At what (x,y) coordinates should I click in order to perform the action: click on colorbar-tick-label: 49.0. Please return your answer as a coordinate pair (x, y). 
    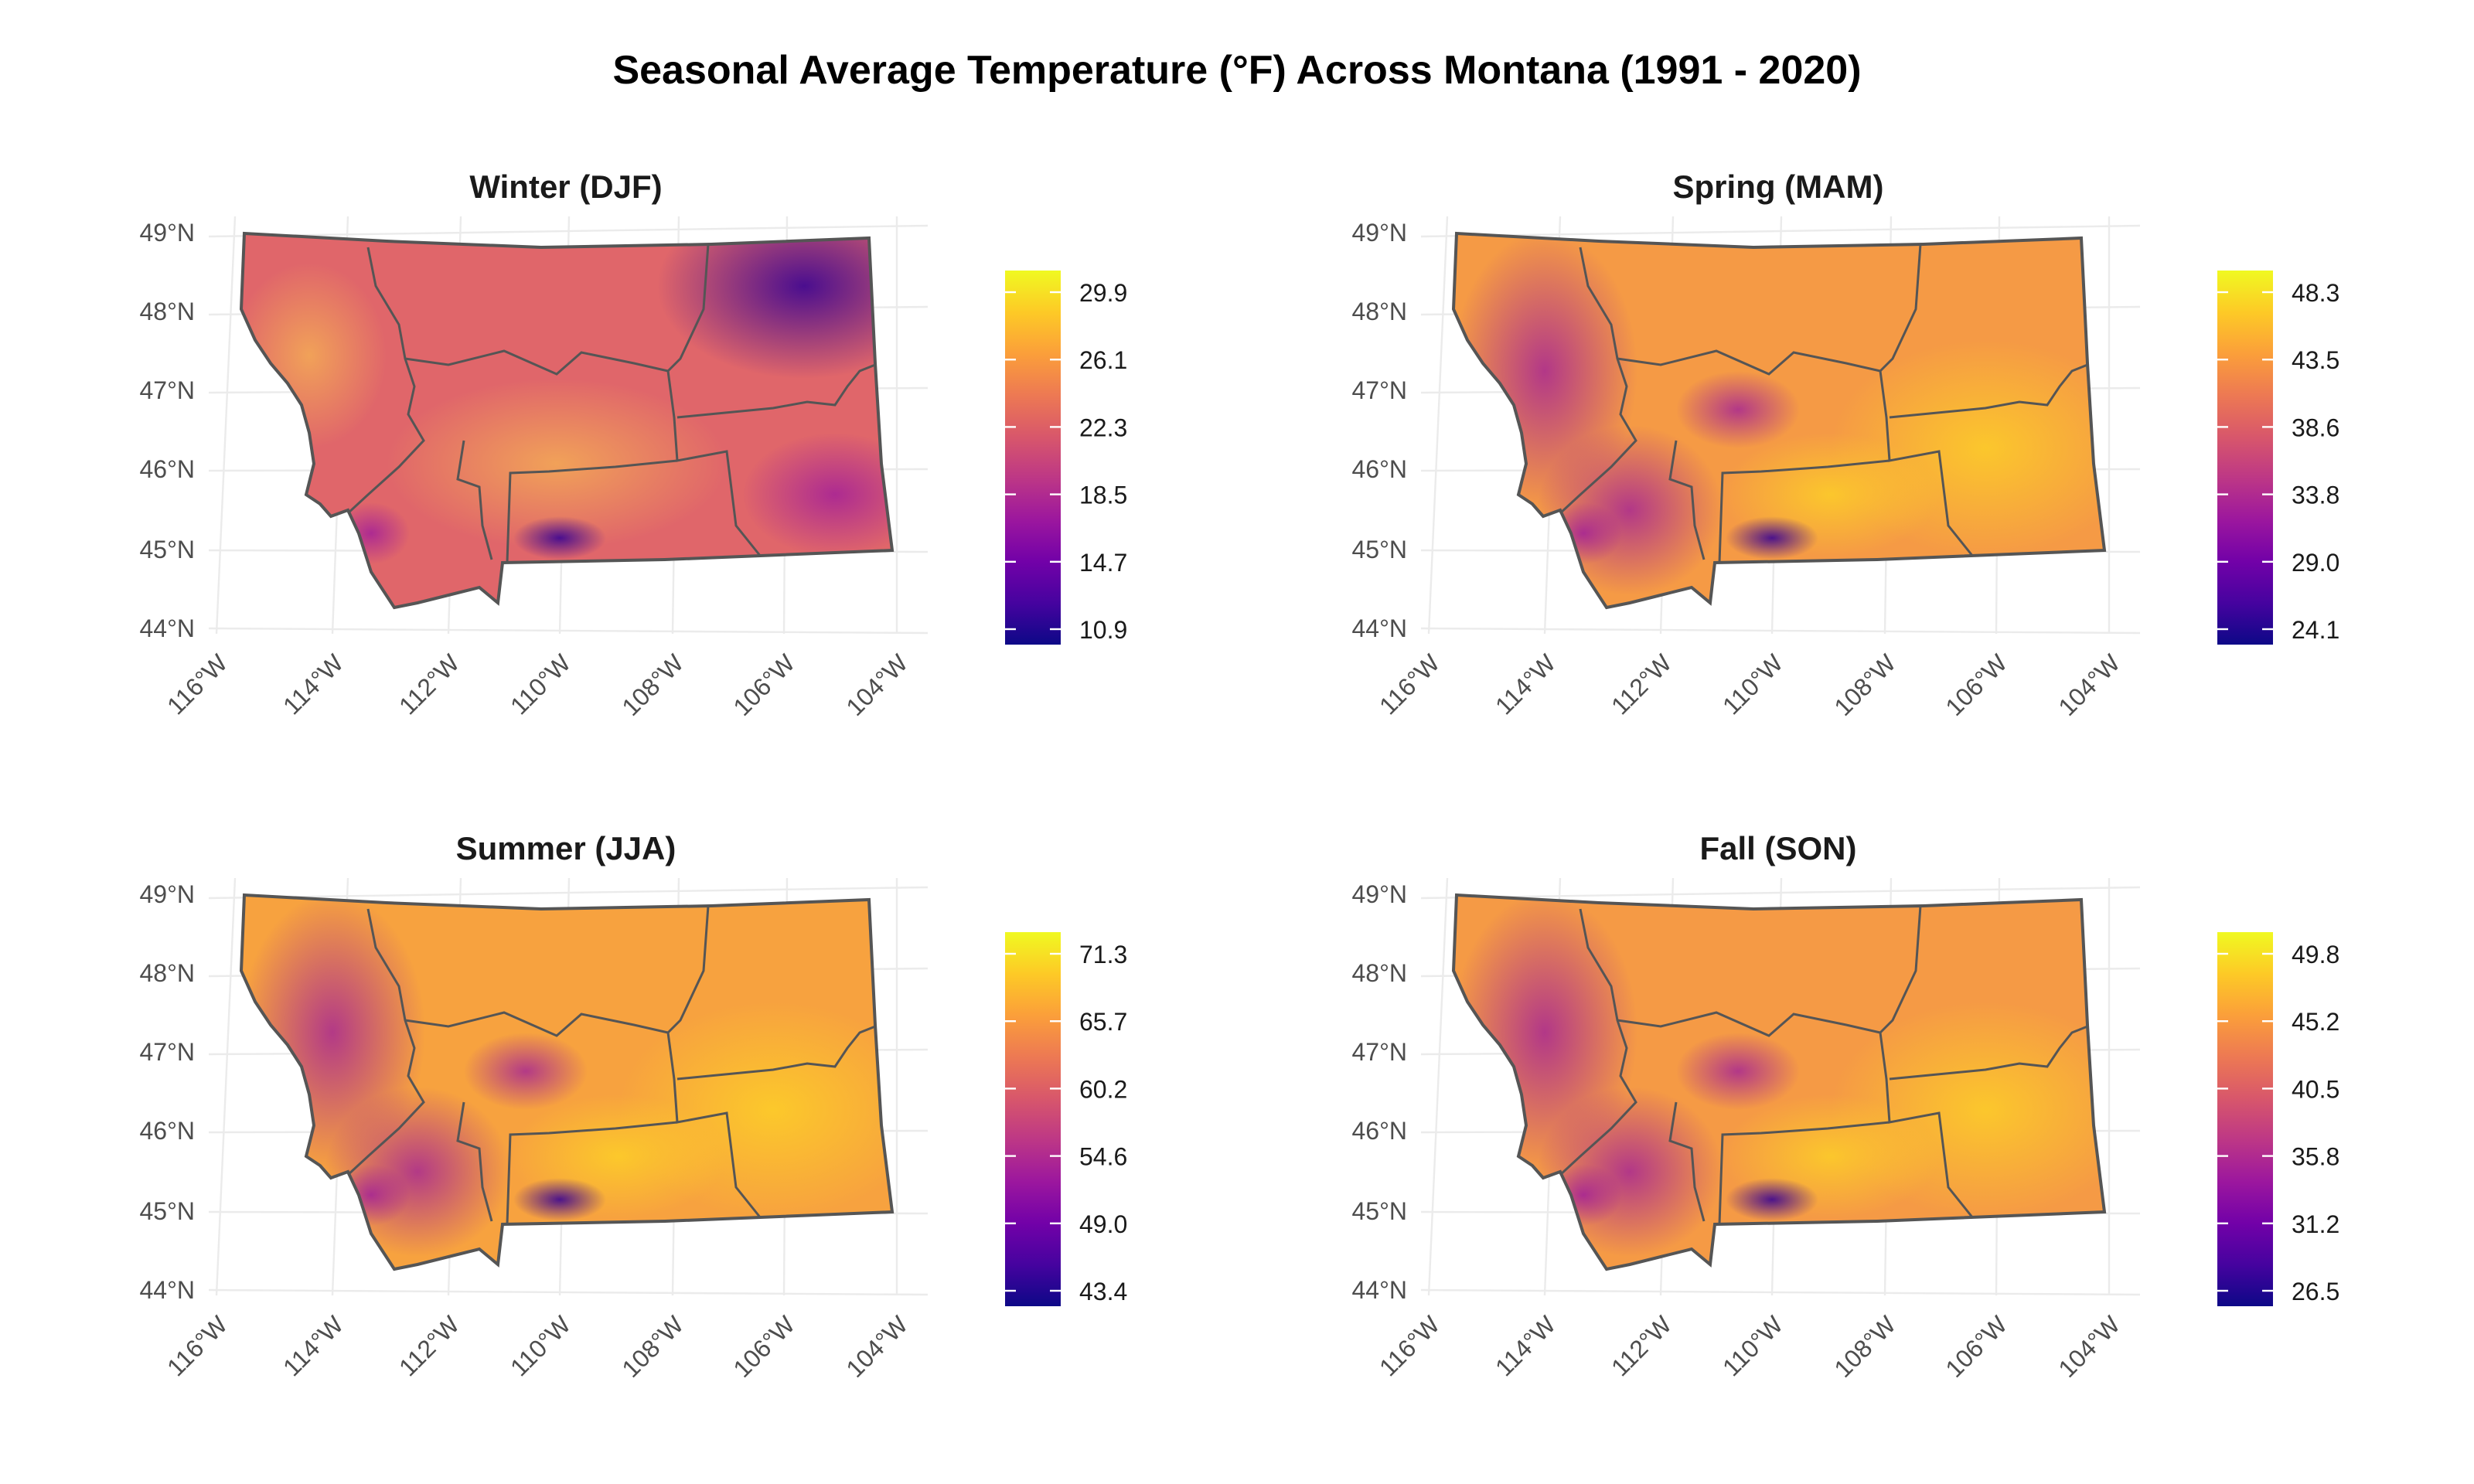
    Looking at the image, I should click on (1103, 1224).